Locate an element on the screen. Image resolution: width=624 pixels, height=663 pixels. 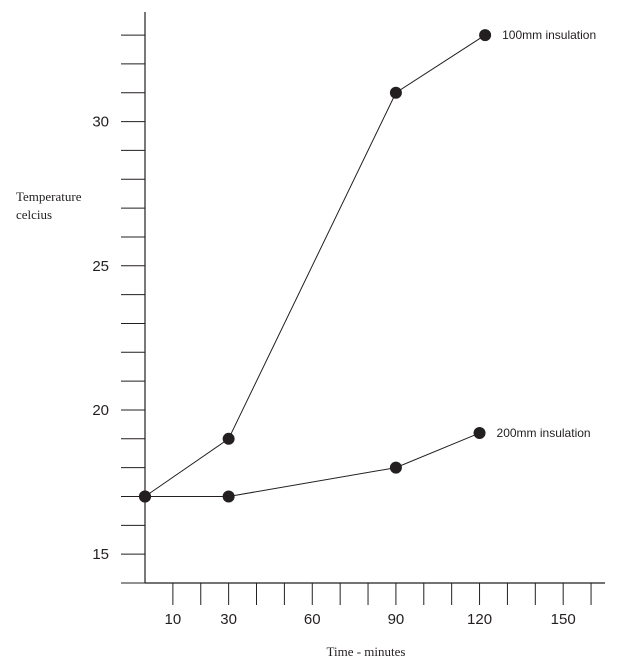
x-tick-label: 30 is located at coordinates (228, 619).